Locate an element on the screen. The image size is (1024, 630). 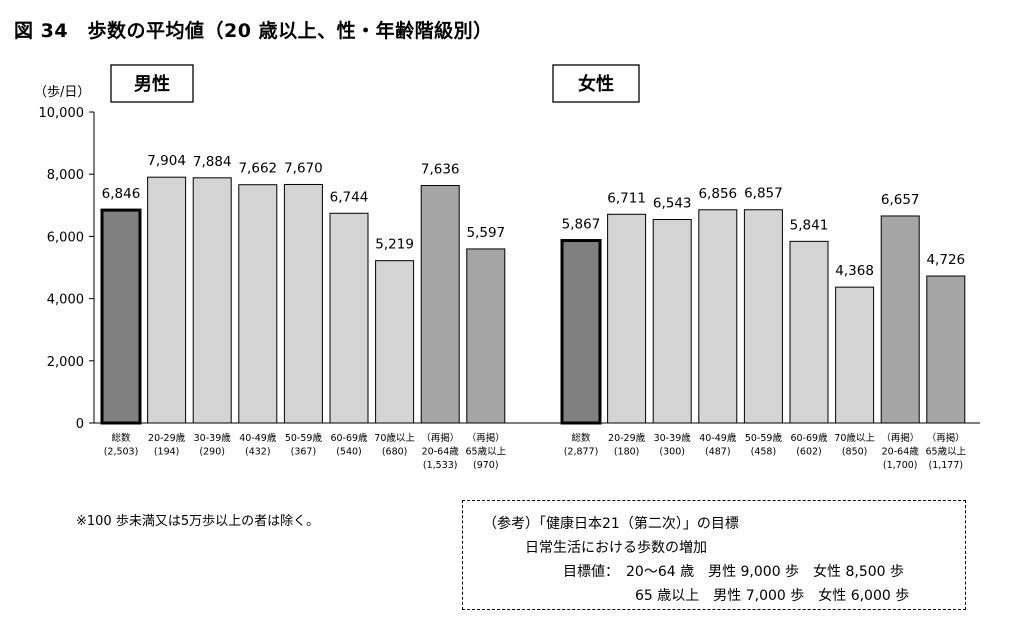
panel-title: 男性 is located at coordinates (152, 84).